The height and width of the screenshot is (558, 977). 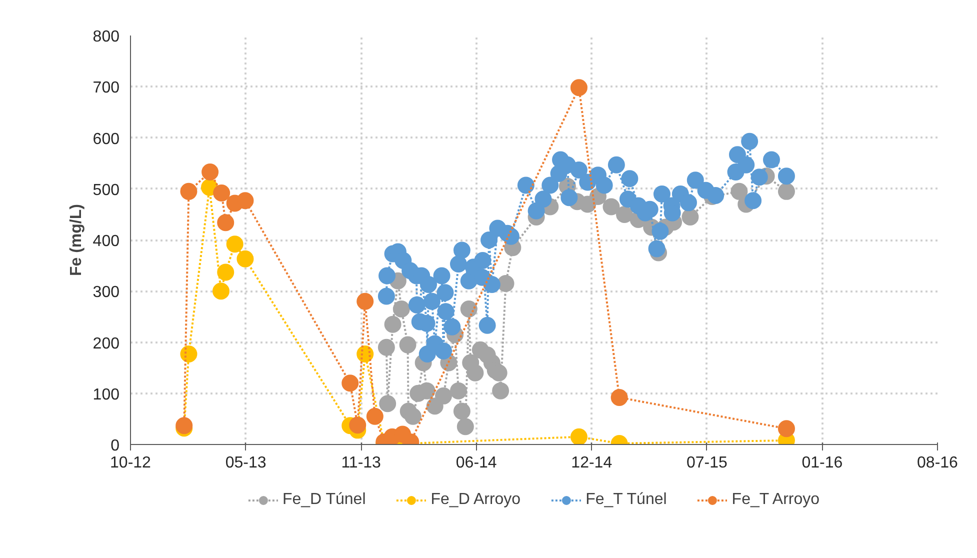 I want to click on y-tick-label: 500, so click(x=106, y=190).